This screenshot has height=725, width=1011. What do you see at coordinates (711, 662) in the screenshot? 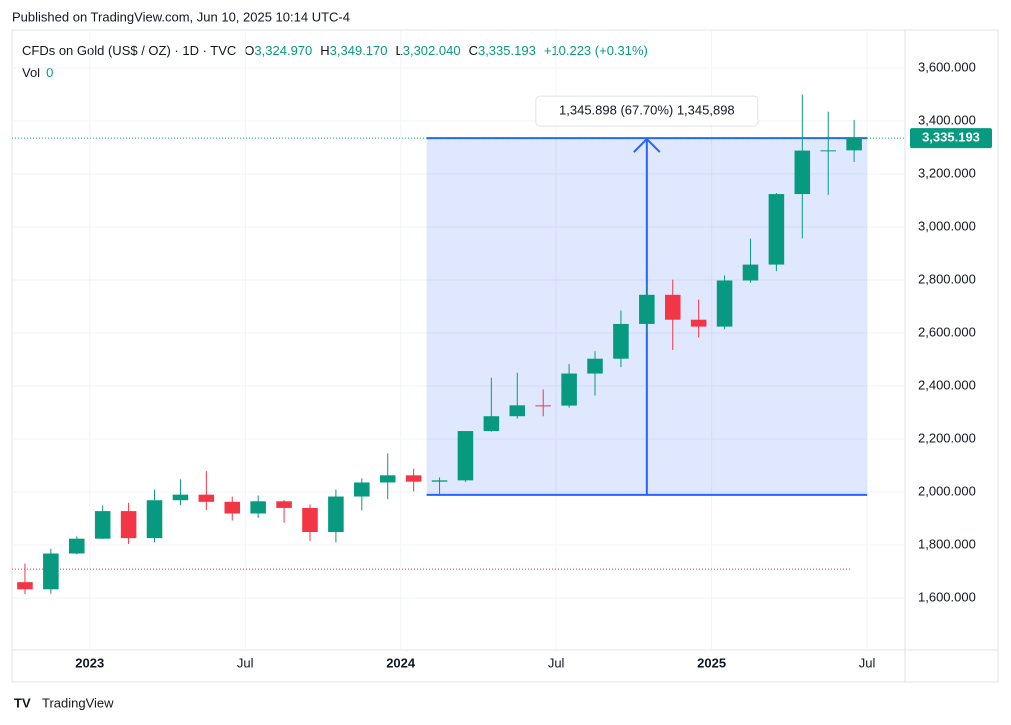
I see `x-tick-label: 2025` at bounding box center [711, 662].